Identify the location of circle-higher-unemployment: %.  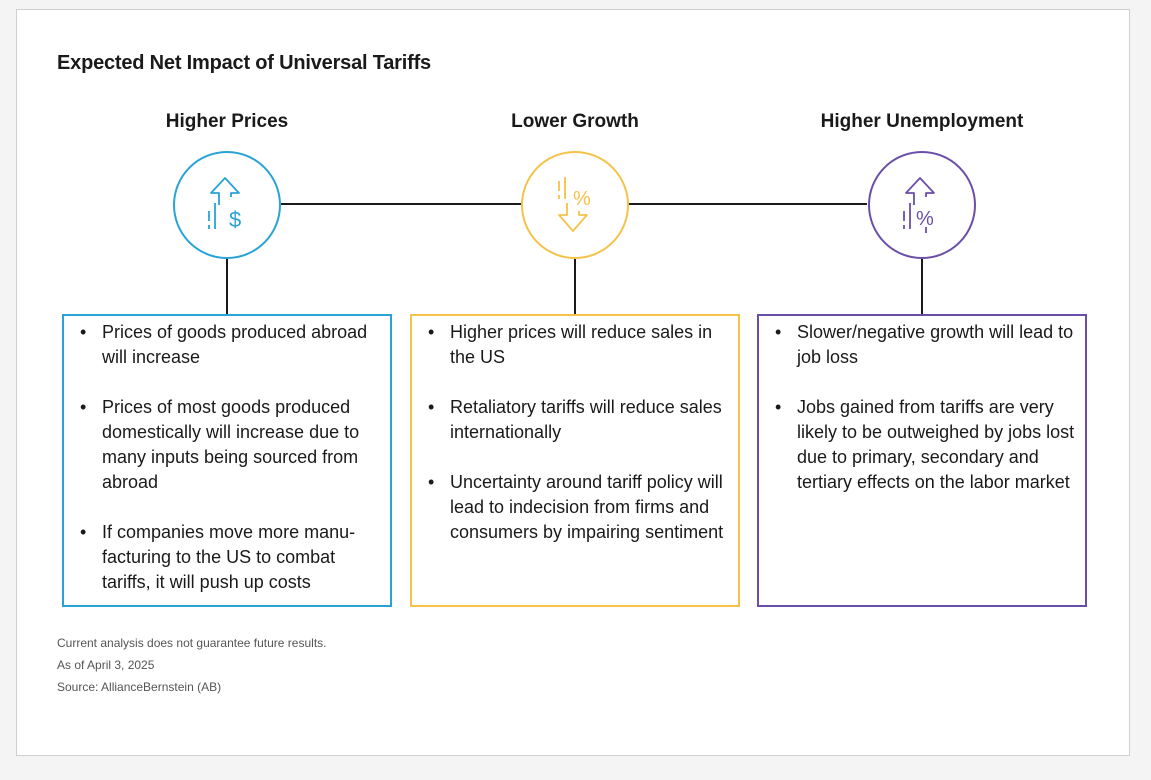
(922, 205).